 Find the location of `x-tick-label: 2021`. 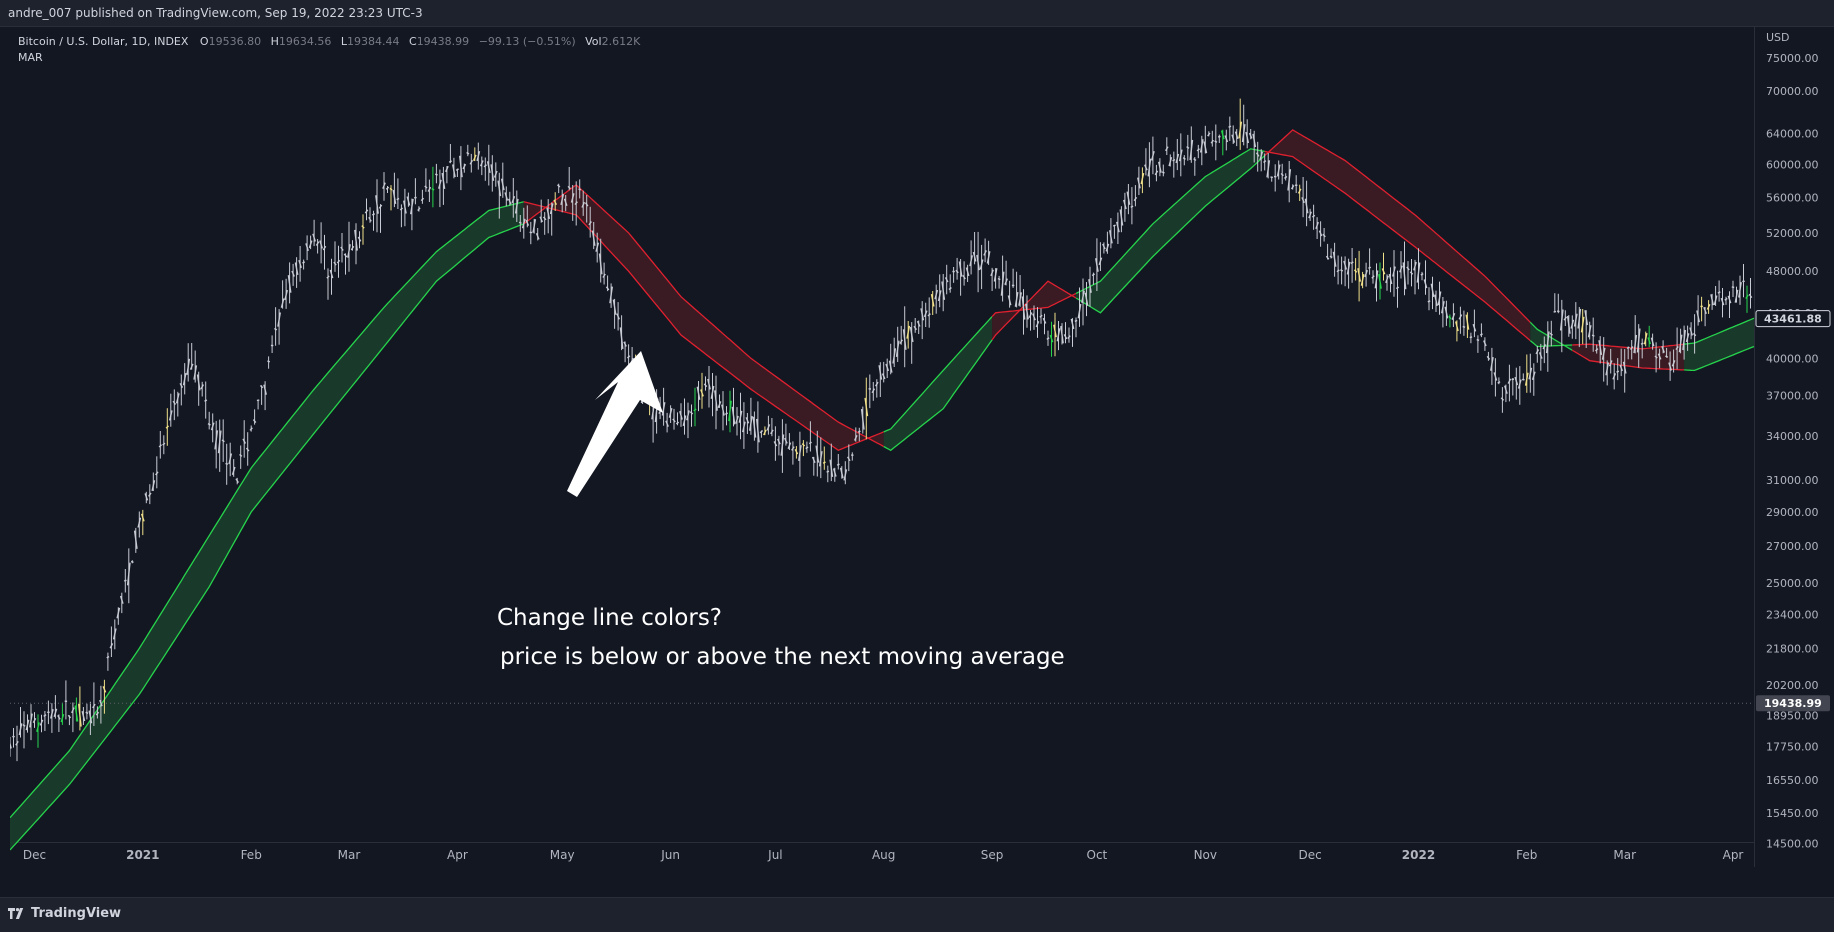

x-tick-label: 2021 is located at coordinates (142, 855).